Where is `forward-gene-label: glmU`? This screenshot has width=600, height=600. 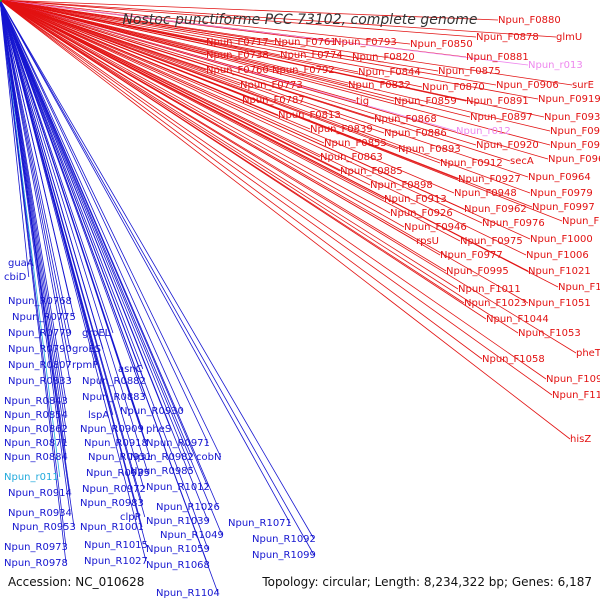 forward-gene-label: glmU is located at coordinates (569, 37).